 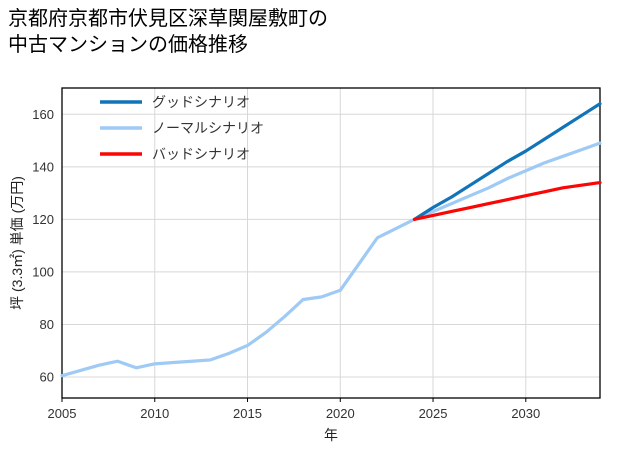 I want to click on legend-label: バッドシナリオ, so click(x=201, y=154).